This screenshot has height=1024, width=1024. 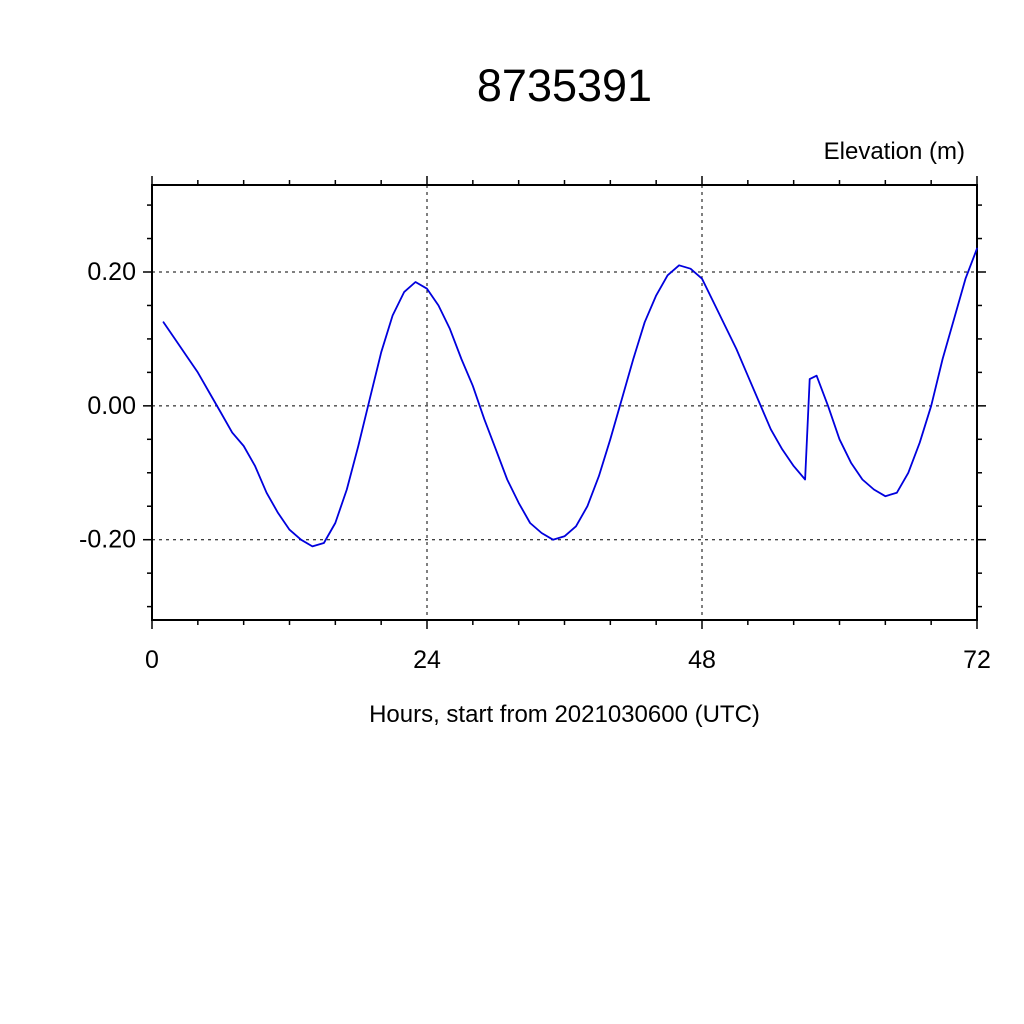 I want to click on y-tick-label: 0.20, so click(x=111, y=272).